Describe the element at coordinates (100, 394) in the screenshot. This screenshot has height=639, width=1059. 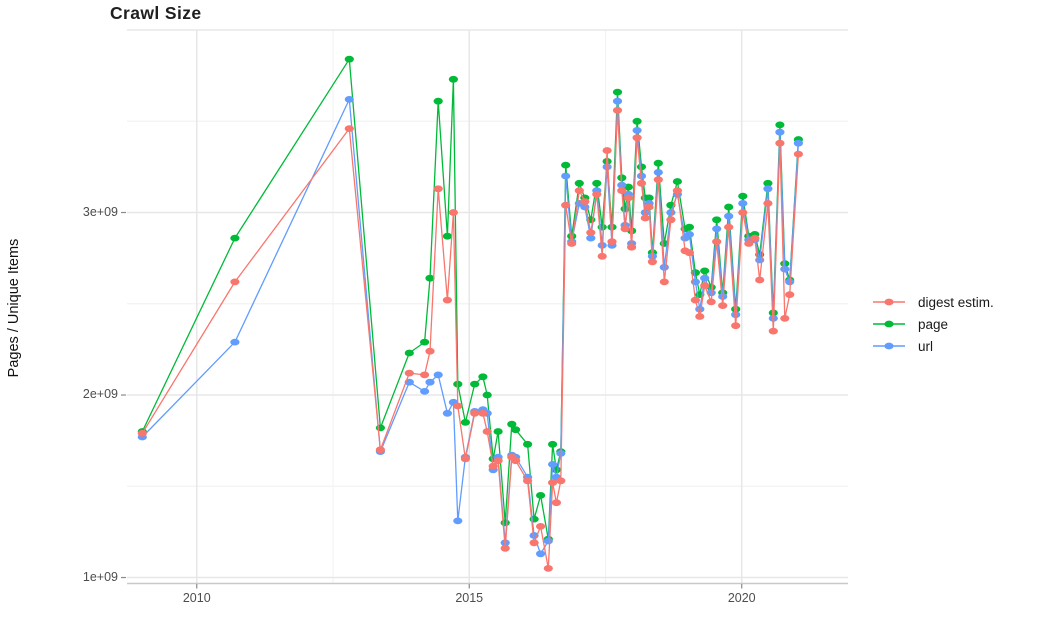
I see `y-tick-label-2e09: 2e+09` at that location.